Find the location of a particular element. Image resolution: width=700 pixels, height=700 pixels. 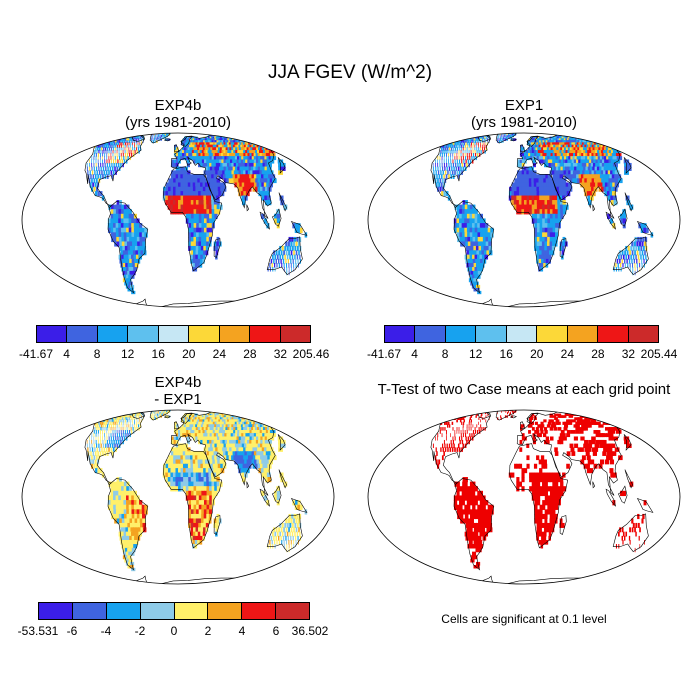

colorbar-label: -2 is located at coordinates (140, 631).